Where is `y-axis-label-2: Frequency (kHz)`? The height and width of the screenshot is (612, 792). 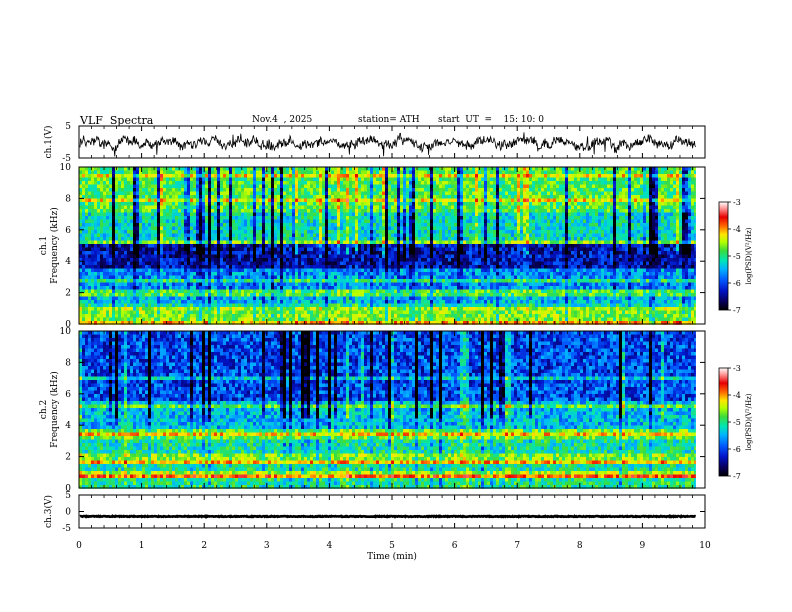
y-axis-label-2: Frequency (kHz) is located at coordinates (54, 409).